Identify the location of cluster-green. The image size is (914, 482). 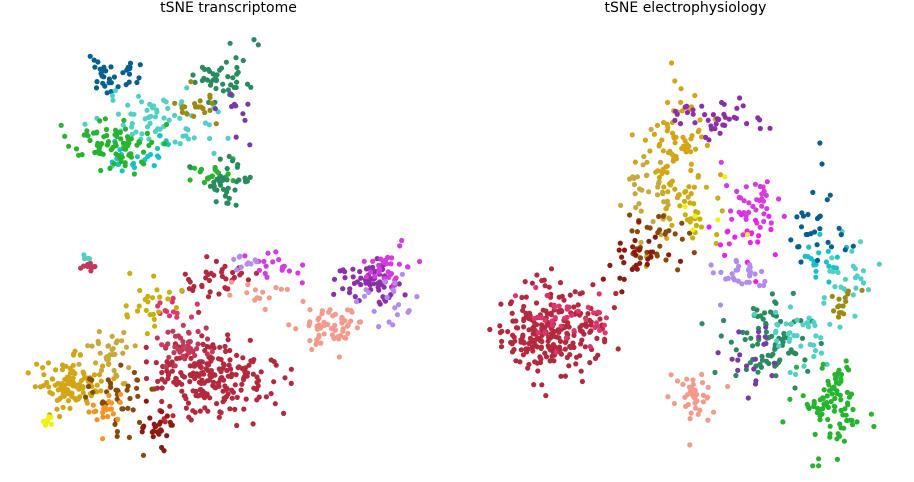
(828, 413).